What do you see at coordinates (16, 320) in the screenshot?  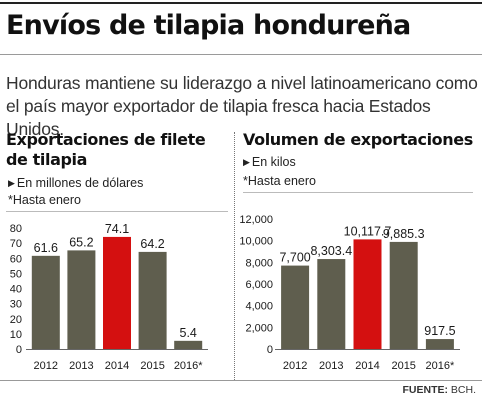 I see `y-tick-label: 20` at bounding box center [16, 320].